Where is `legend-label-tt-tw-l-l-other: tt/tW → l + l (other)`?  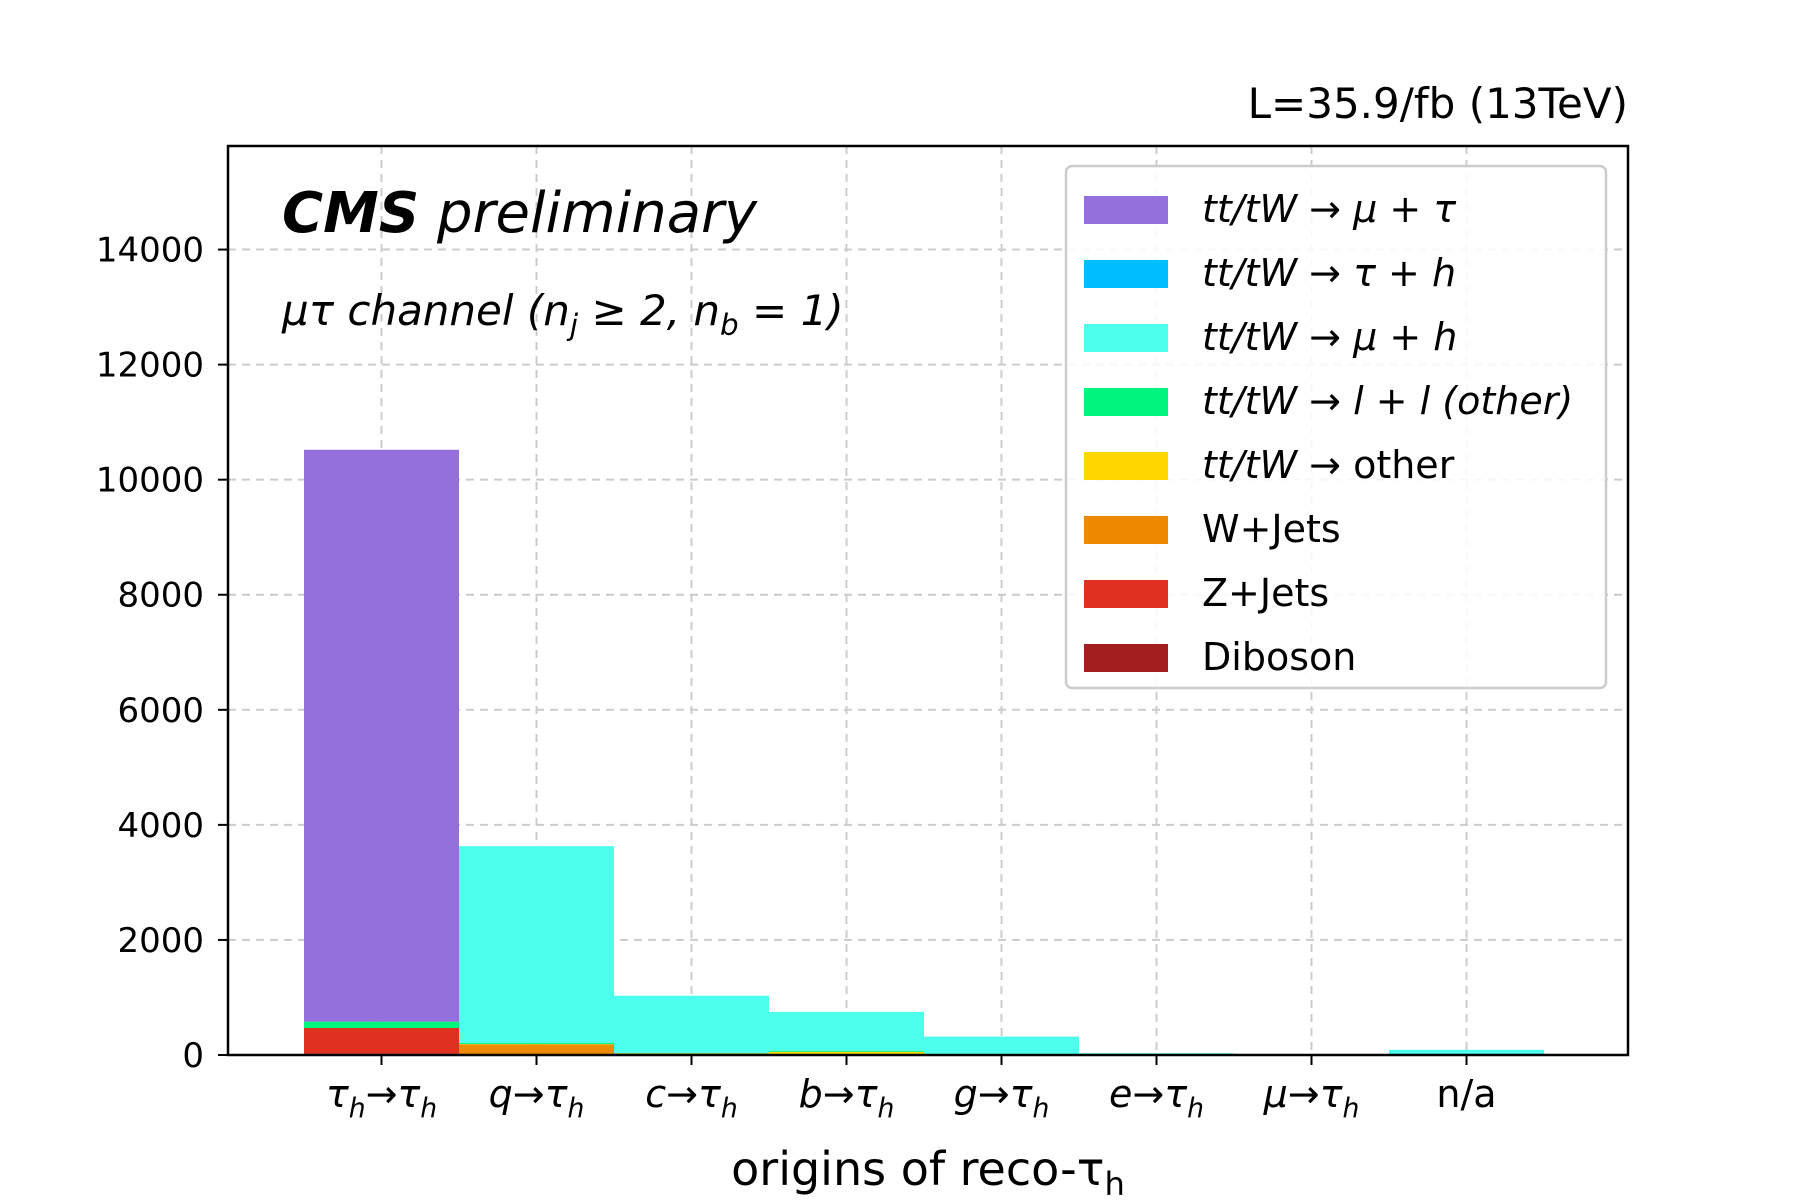
legend-label-tt-tw-l-l-other: tt/tW → l + l (other) is located at coordinates (1387, 401).